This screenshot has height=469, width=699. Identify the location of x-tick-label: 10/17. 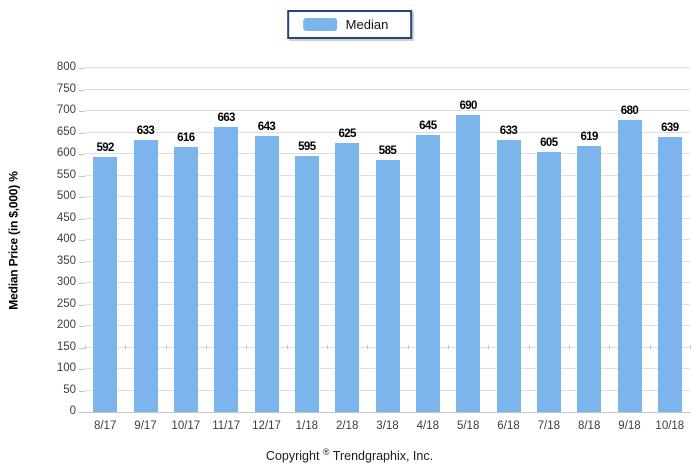
(186, 426).